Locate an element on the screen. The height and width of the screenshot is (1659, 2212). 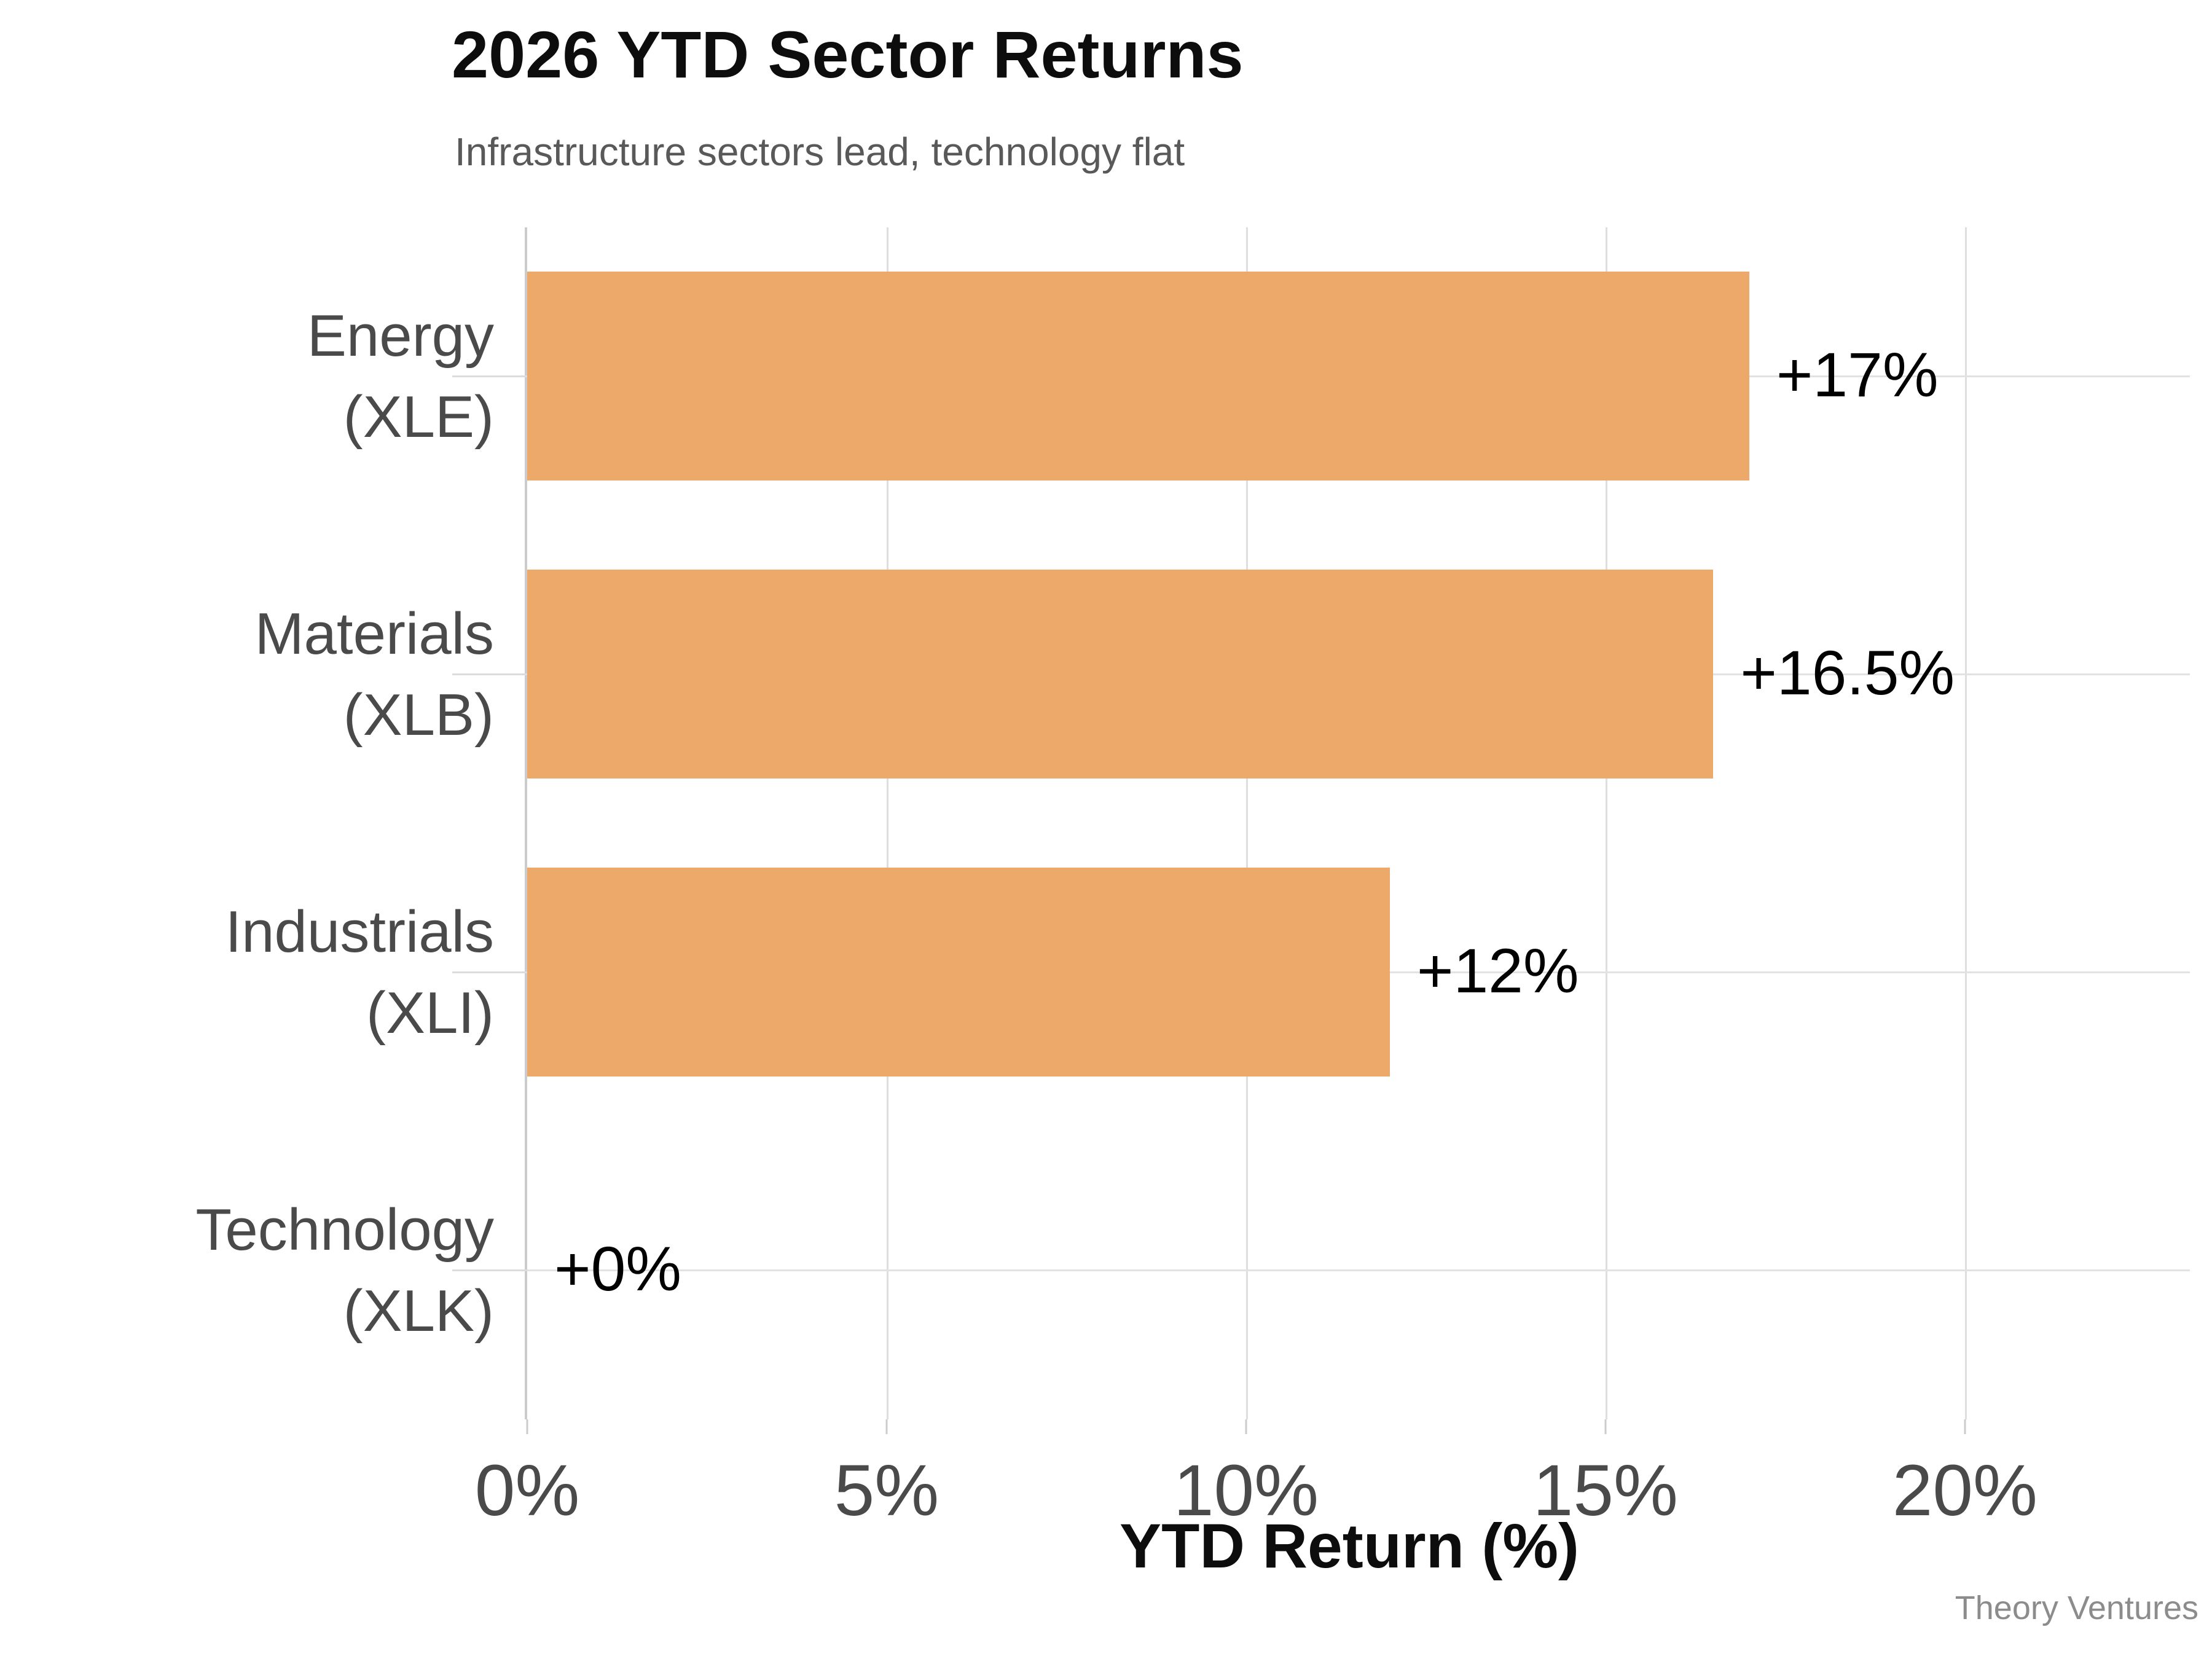
x-tick-label-20pct: 20% is located at coordinates (1964, 1490).